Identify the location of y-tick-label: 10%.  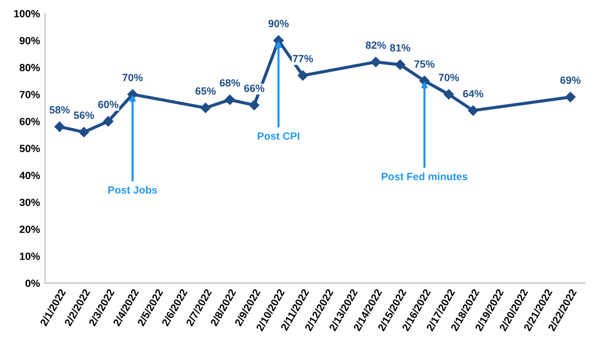
(30, 256).